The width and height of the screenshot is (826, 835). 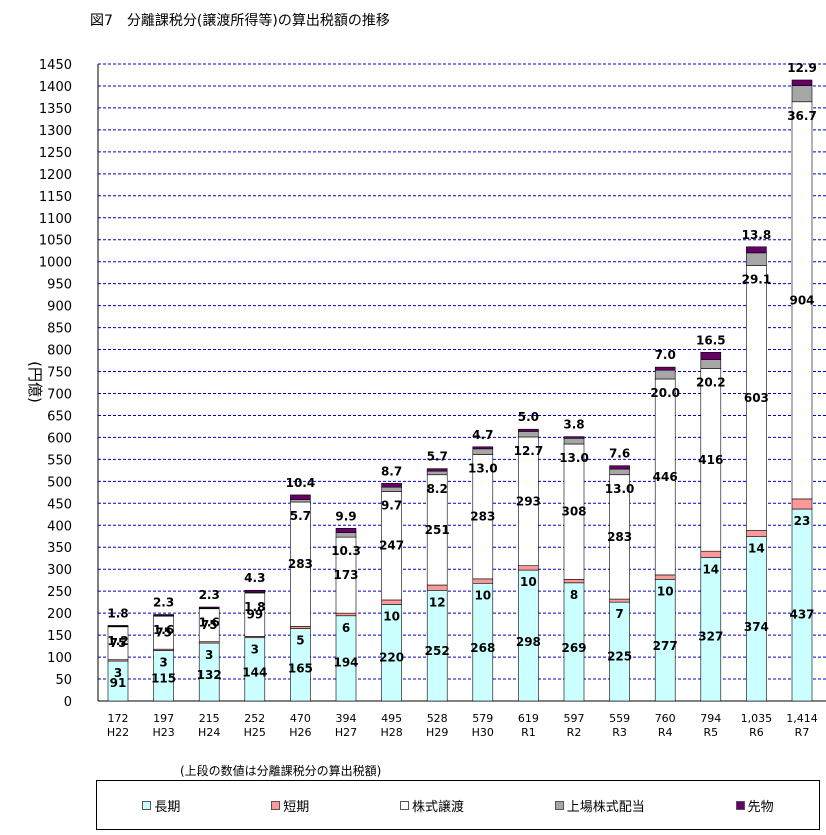 What do you see at coordinates (254, 673) in the screenshot?
I see `data-label-long-term: 144` at bounding box center [254, 673].